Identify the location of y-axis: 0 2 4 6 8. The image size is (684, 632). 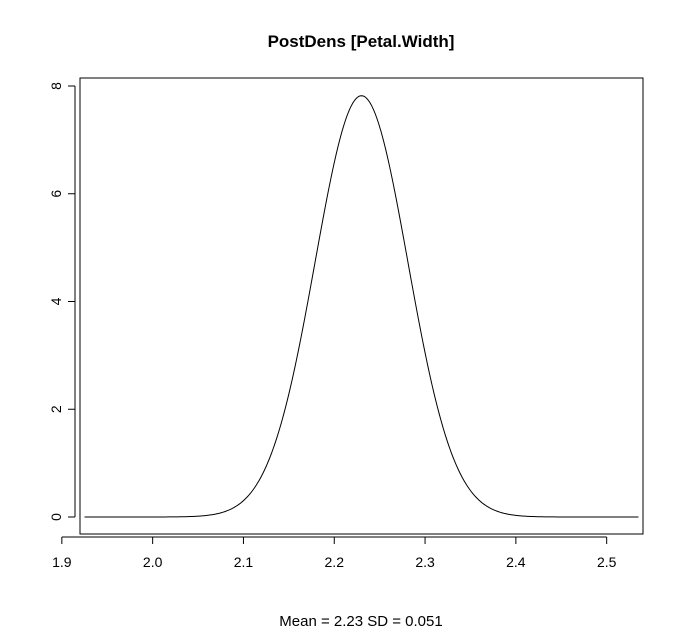
(62, 301).